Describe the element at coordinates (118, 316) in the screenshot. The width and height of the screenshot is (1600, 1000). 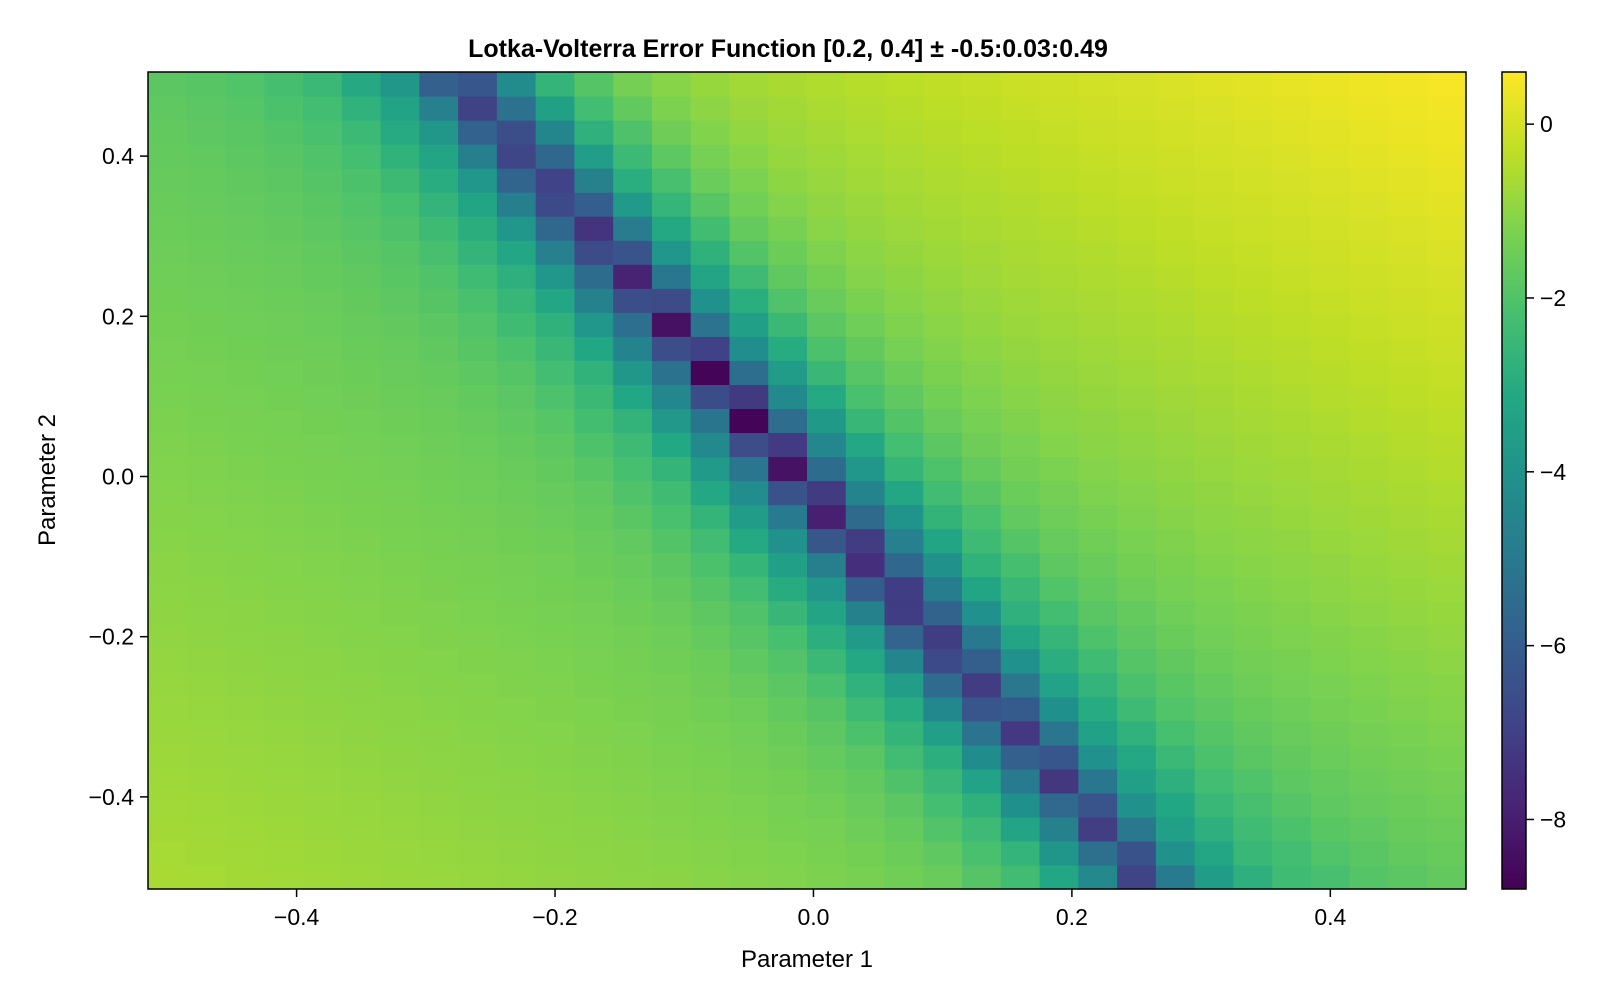
I see `y-tick-label: 0.2` at that location.